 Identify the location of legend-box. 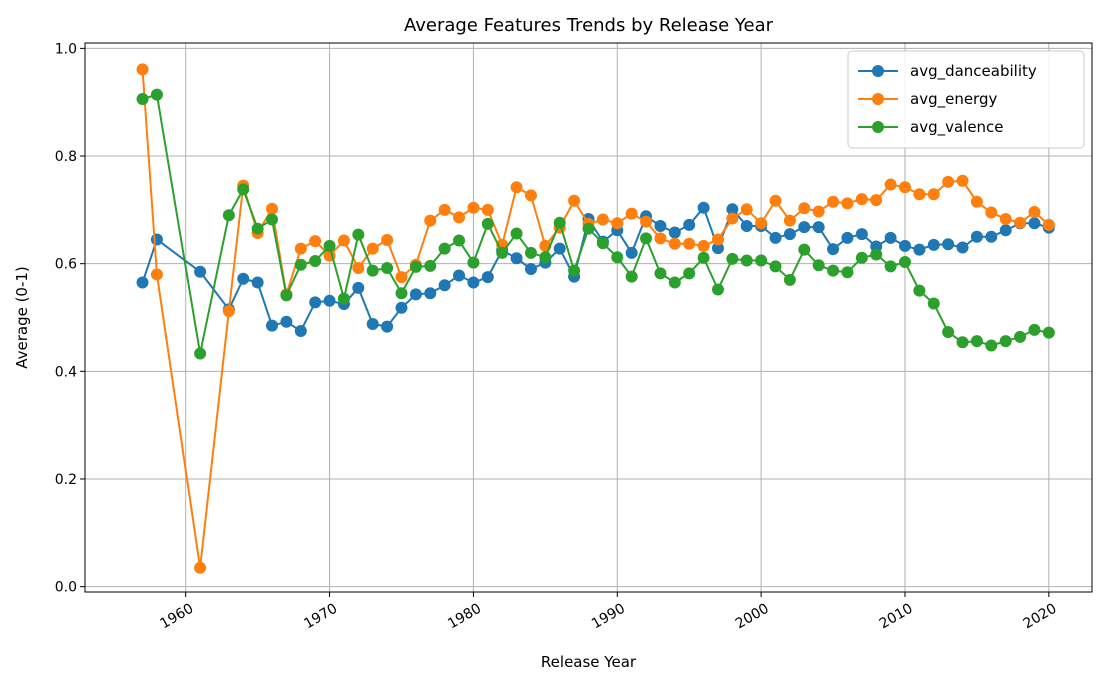
(966, 99).